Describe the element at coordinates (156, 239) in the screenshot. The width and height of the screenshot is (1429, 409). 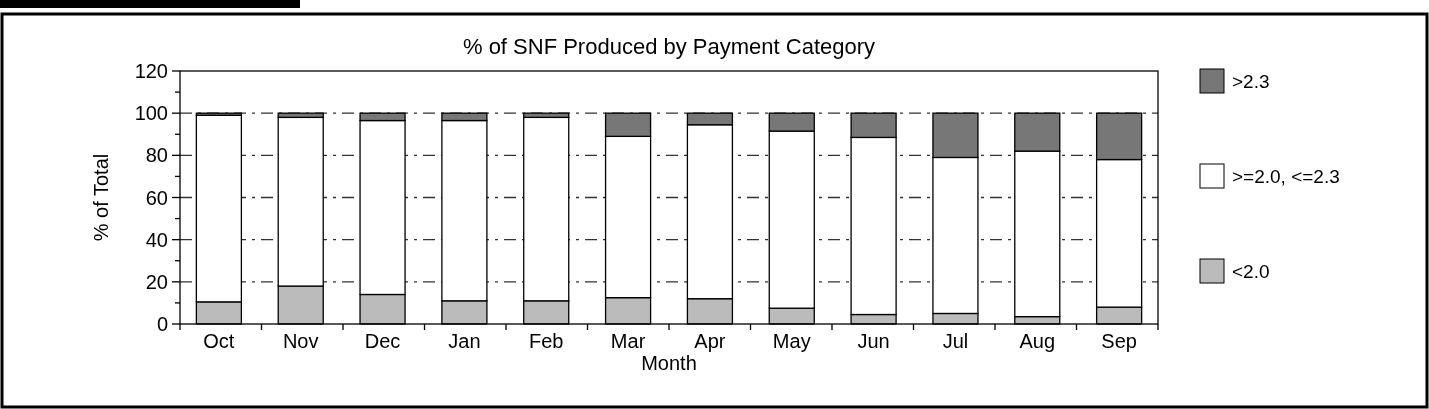
I see `y-tick-label: 40` at that location.